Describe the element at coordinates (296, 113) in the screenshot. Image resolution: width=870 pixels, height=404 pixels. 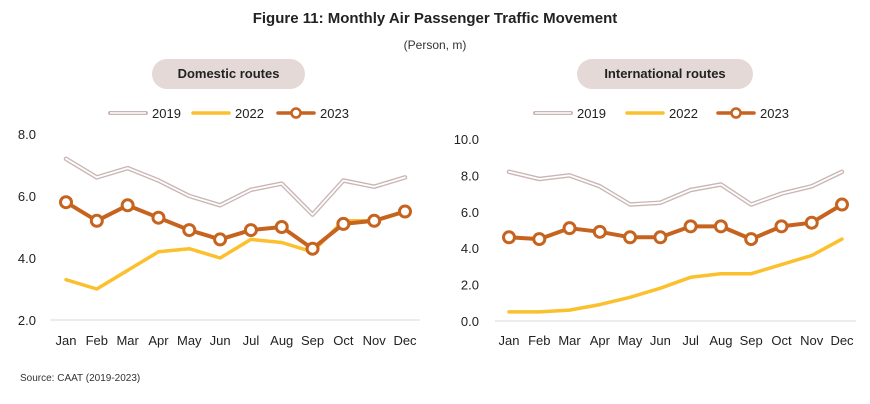
I see `domestic-legend-marker-2023` at that location.